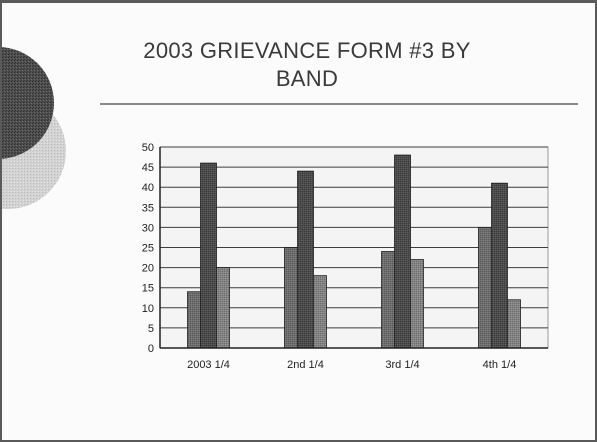  What do you see at coordinates (148, 269) in the screenshot?
I see `y-tick-label: 20` at bounding box center [148, 269].